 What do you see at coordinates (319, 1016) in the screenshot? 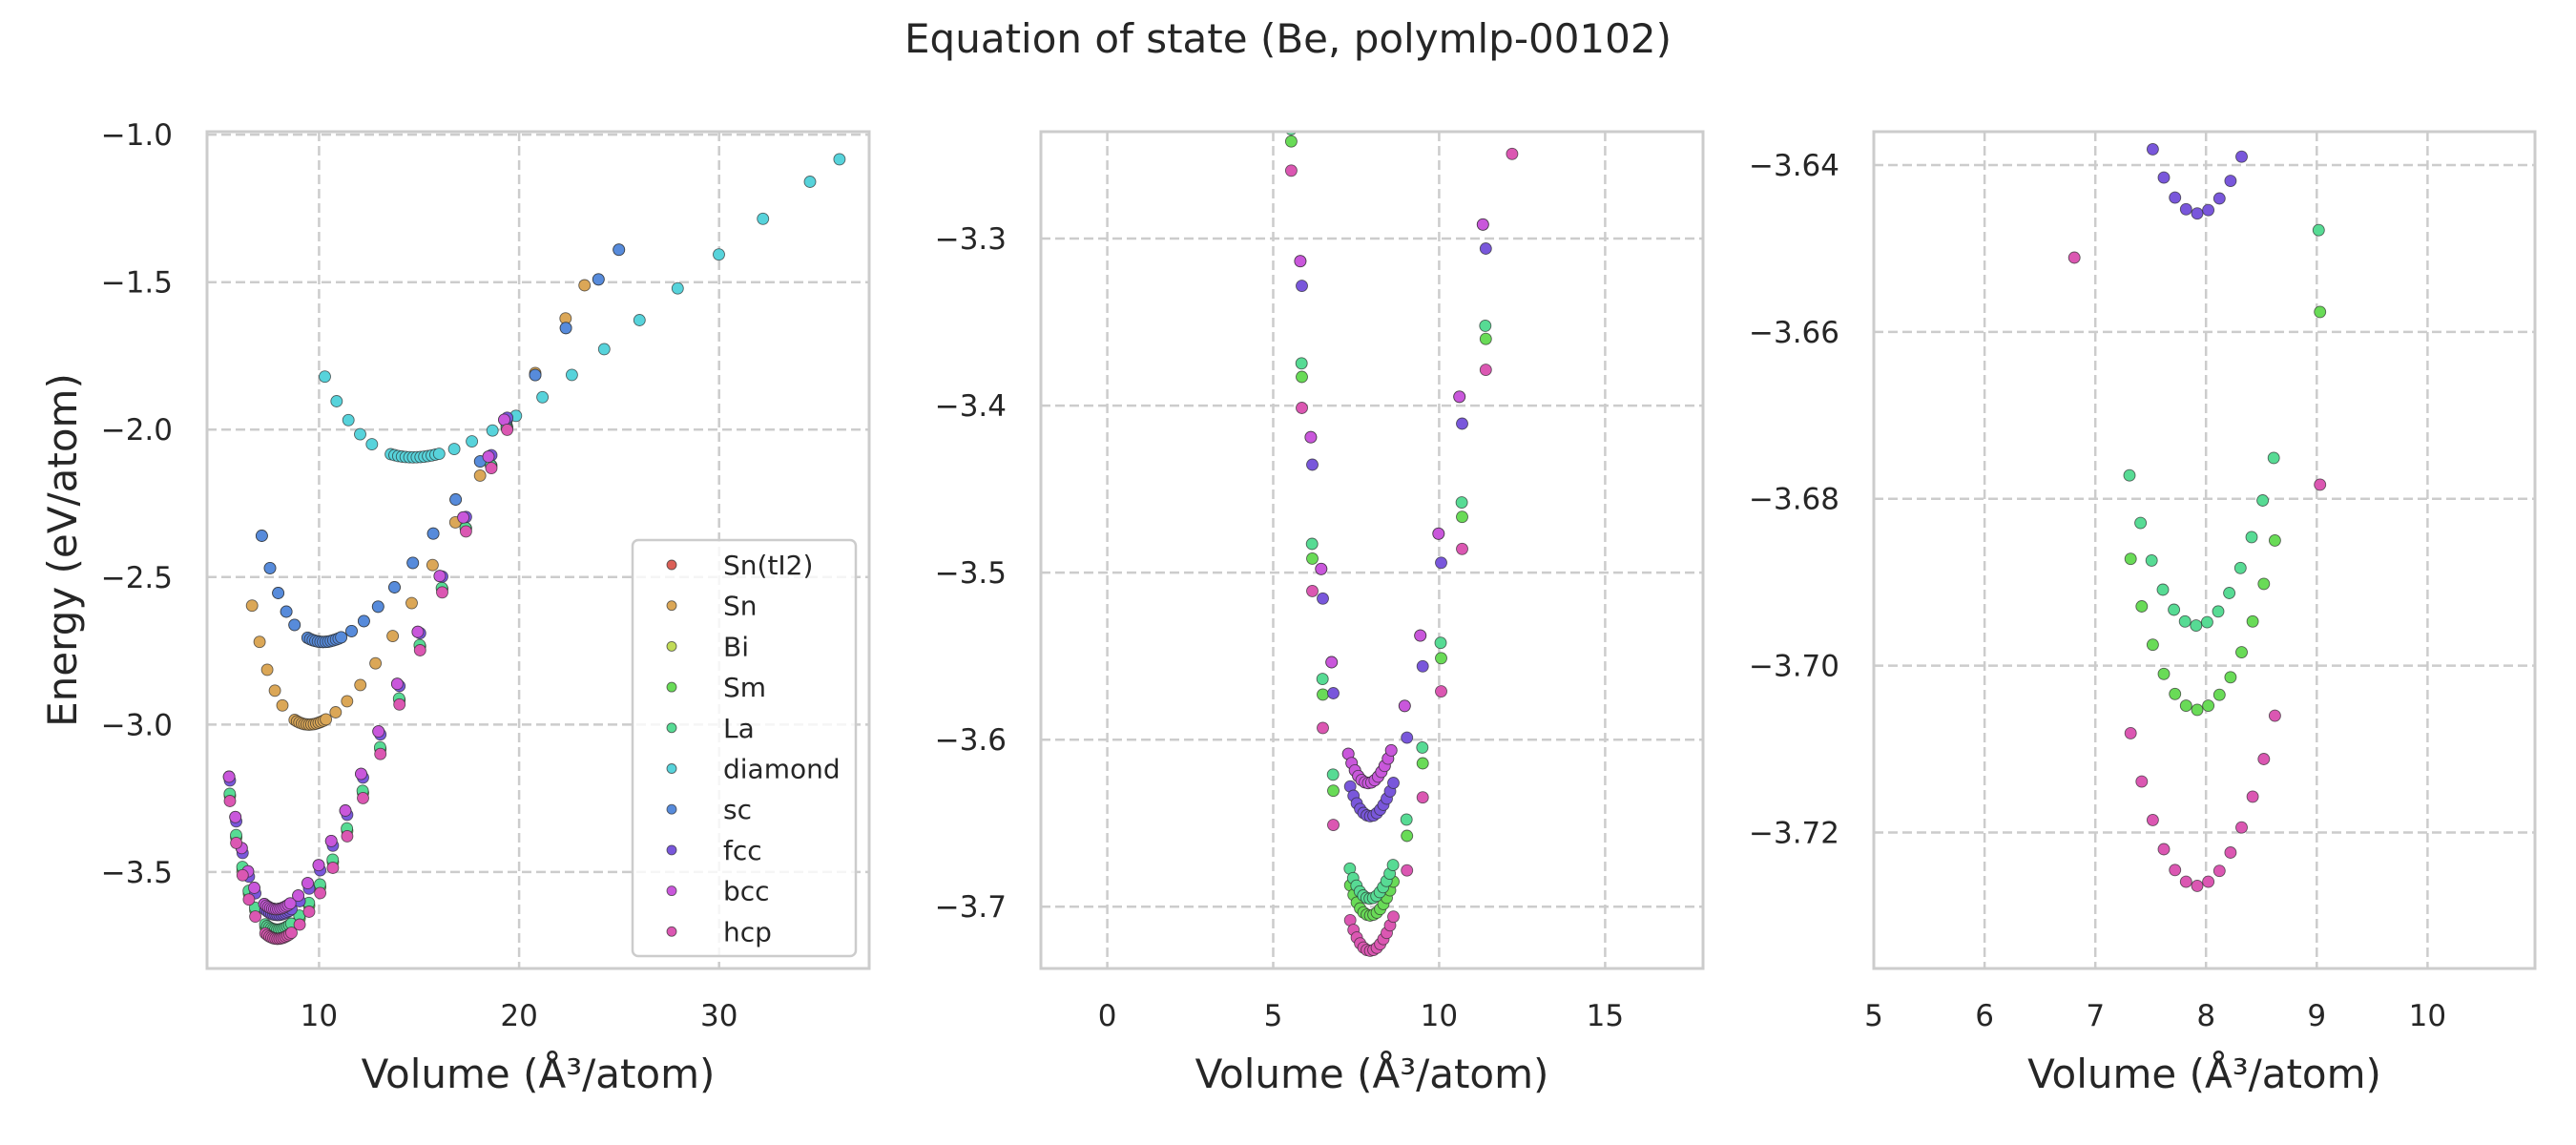
I see `x-tick-label: 10` at bounding box center [319, 1016].